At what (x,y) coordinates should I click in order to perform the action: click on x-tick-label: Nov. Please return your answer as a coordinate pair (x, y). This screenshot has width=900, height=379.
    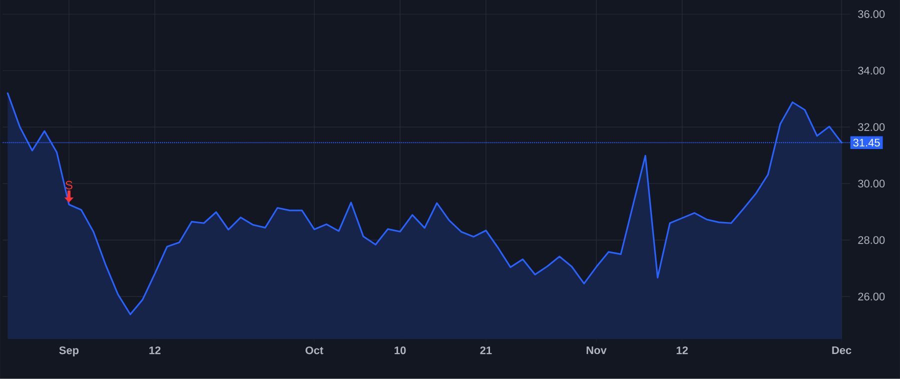
    Looking at the image, I should click on (596, 350).